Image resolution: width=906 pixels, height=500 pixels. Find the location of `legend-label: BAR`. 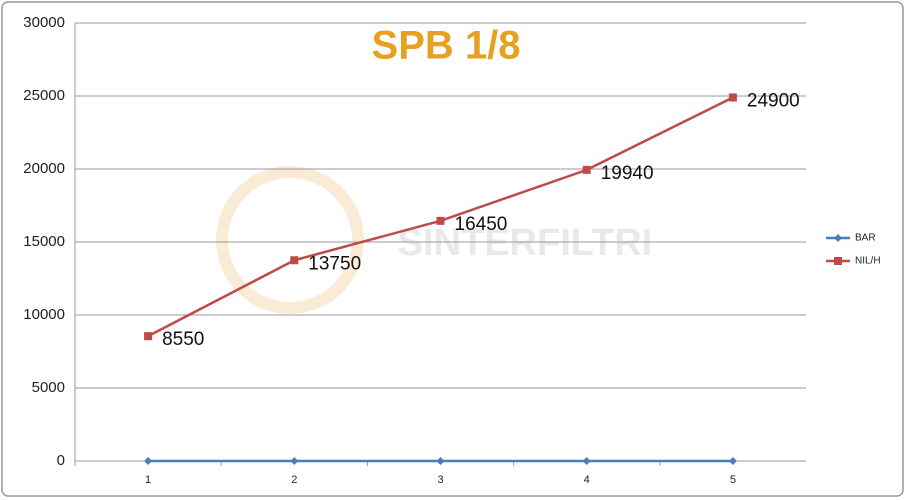

legend-label: BAR is located at coordinates (865, 238).